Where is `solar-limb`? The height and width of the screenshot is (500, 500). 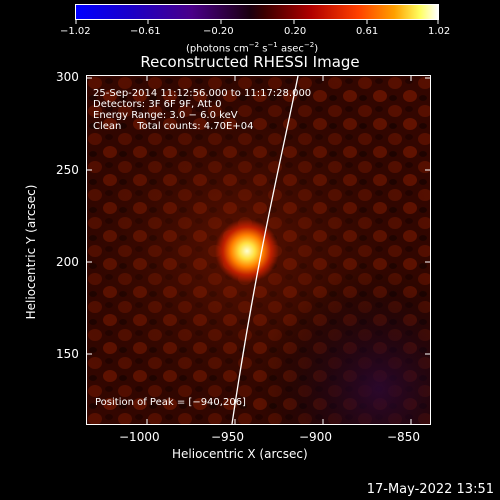 solar-limb is located at coordinates (265, 250).